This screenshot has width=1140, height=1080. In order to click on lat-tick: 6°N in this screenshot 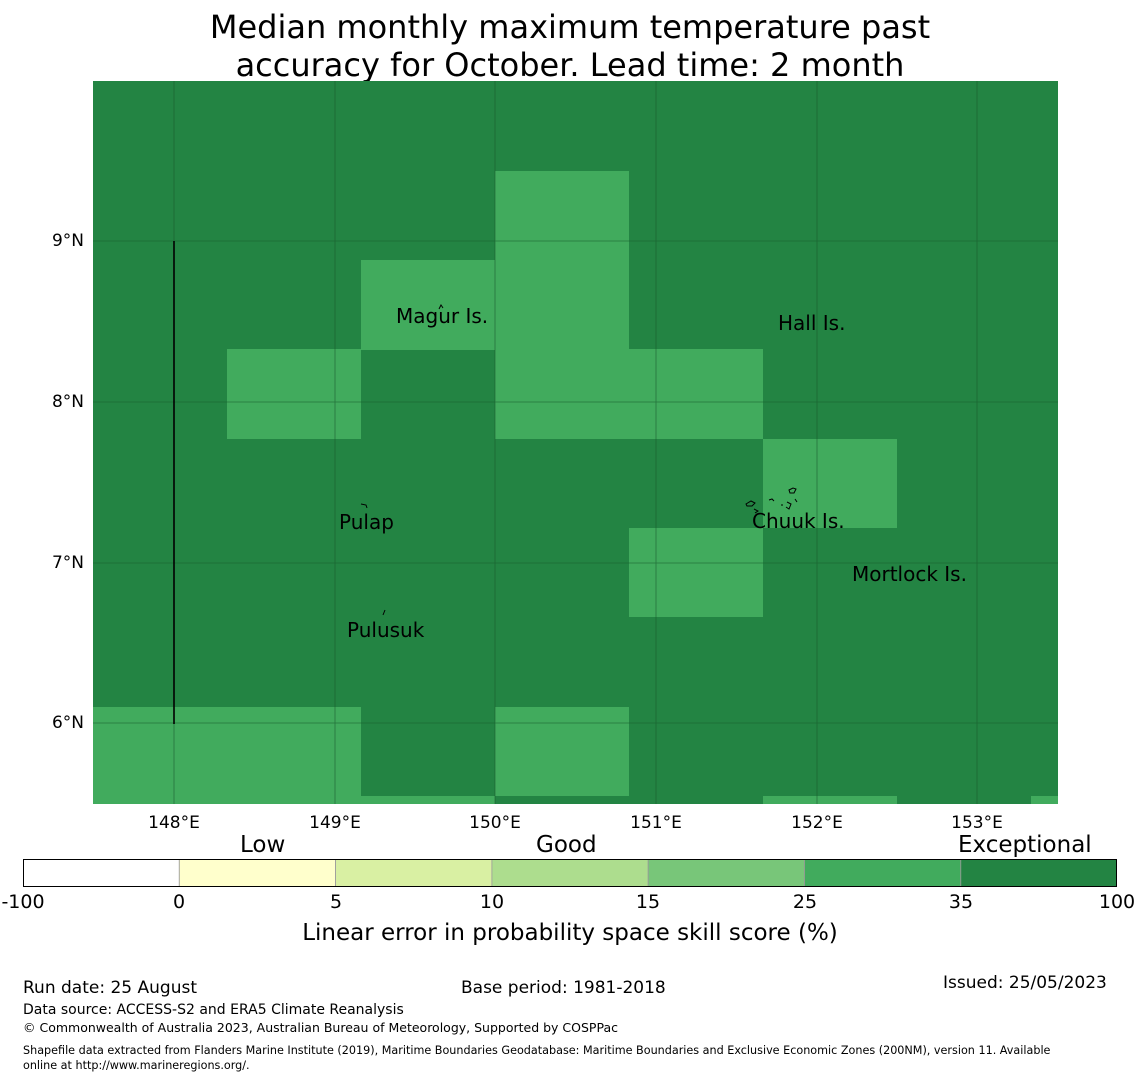, I will do `click(67, 723)`.